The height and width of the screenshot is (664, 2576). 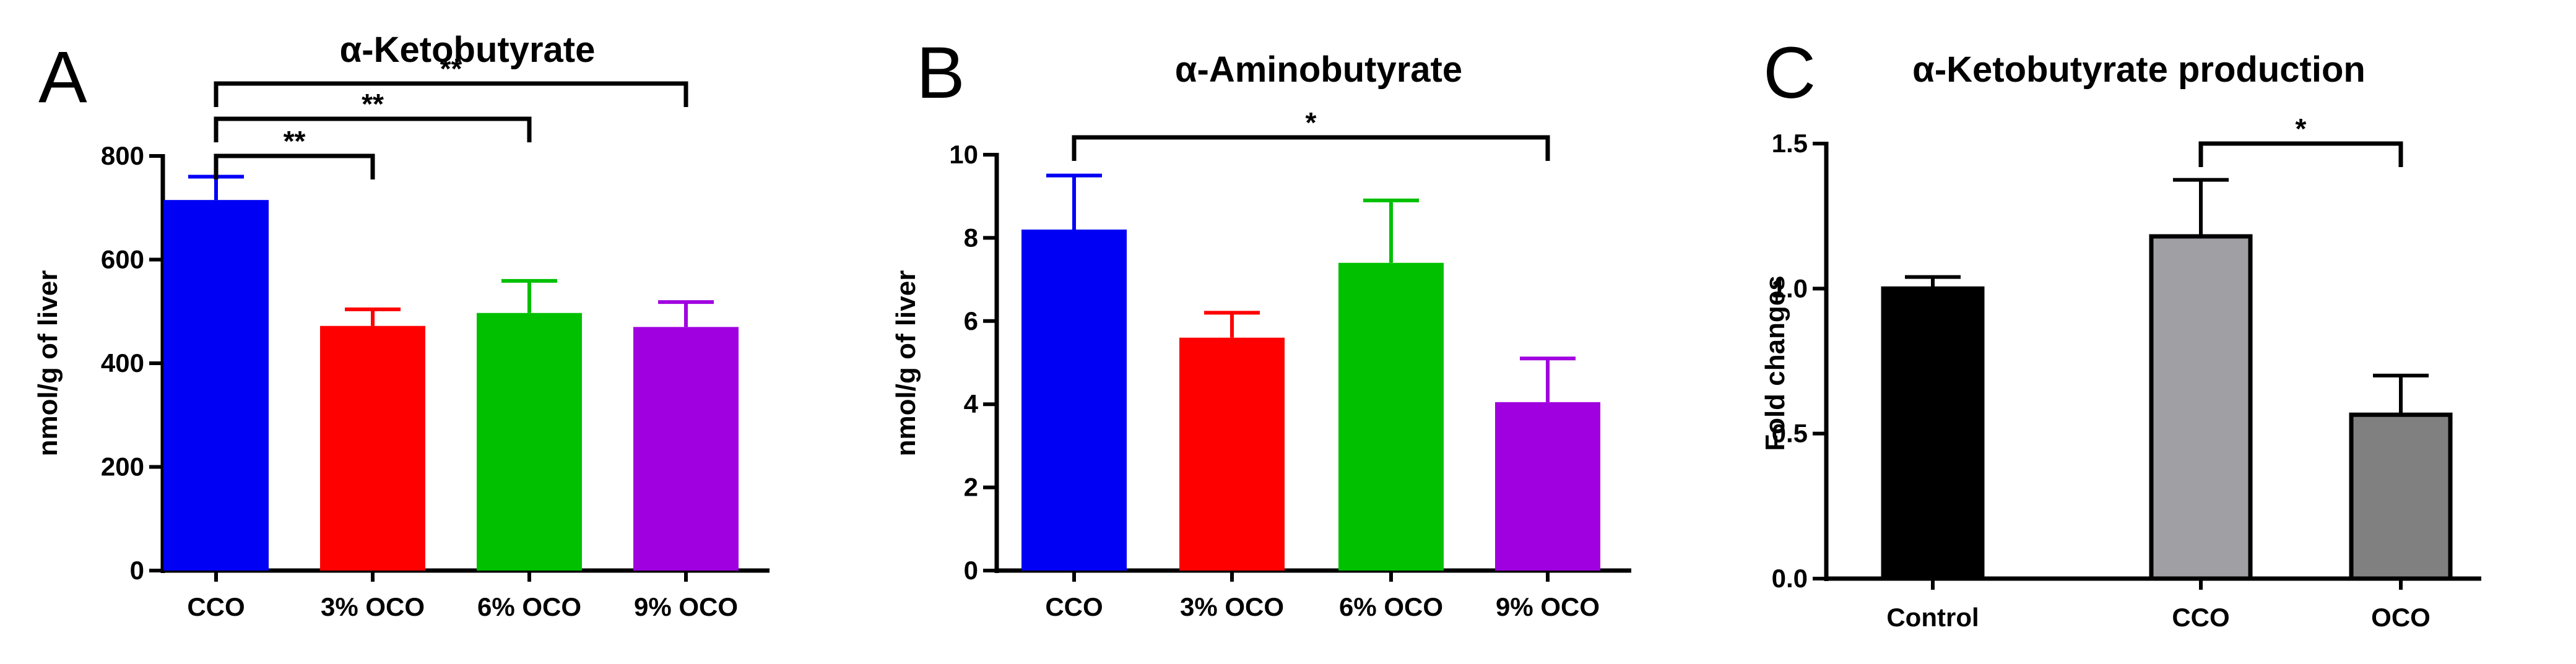 What do you see at coordinates (1790, 288) in the screenshot?
I see `y-tick-label: 1.0` at bounding box center [1790, 288].